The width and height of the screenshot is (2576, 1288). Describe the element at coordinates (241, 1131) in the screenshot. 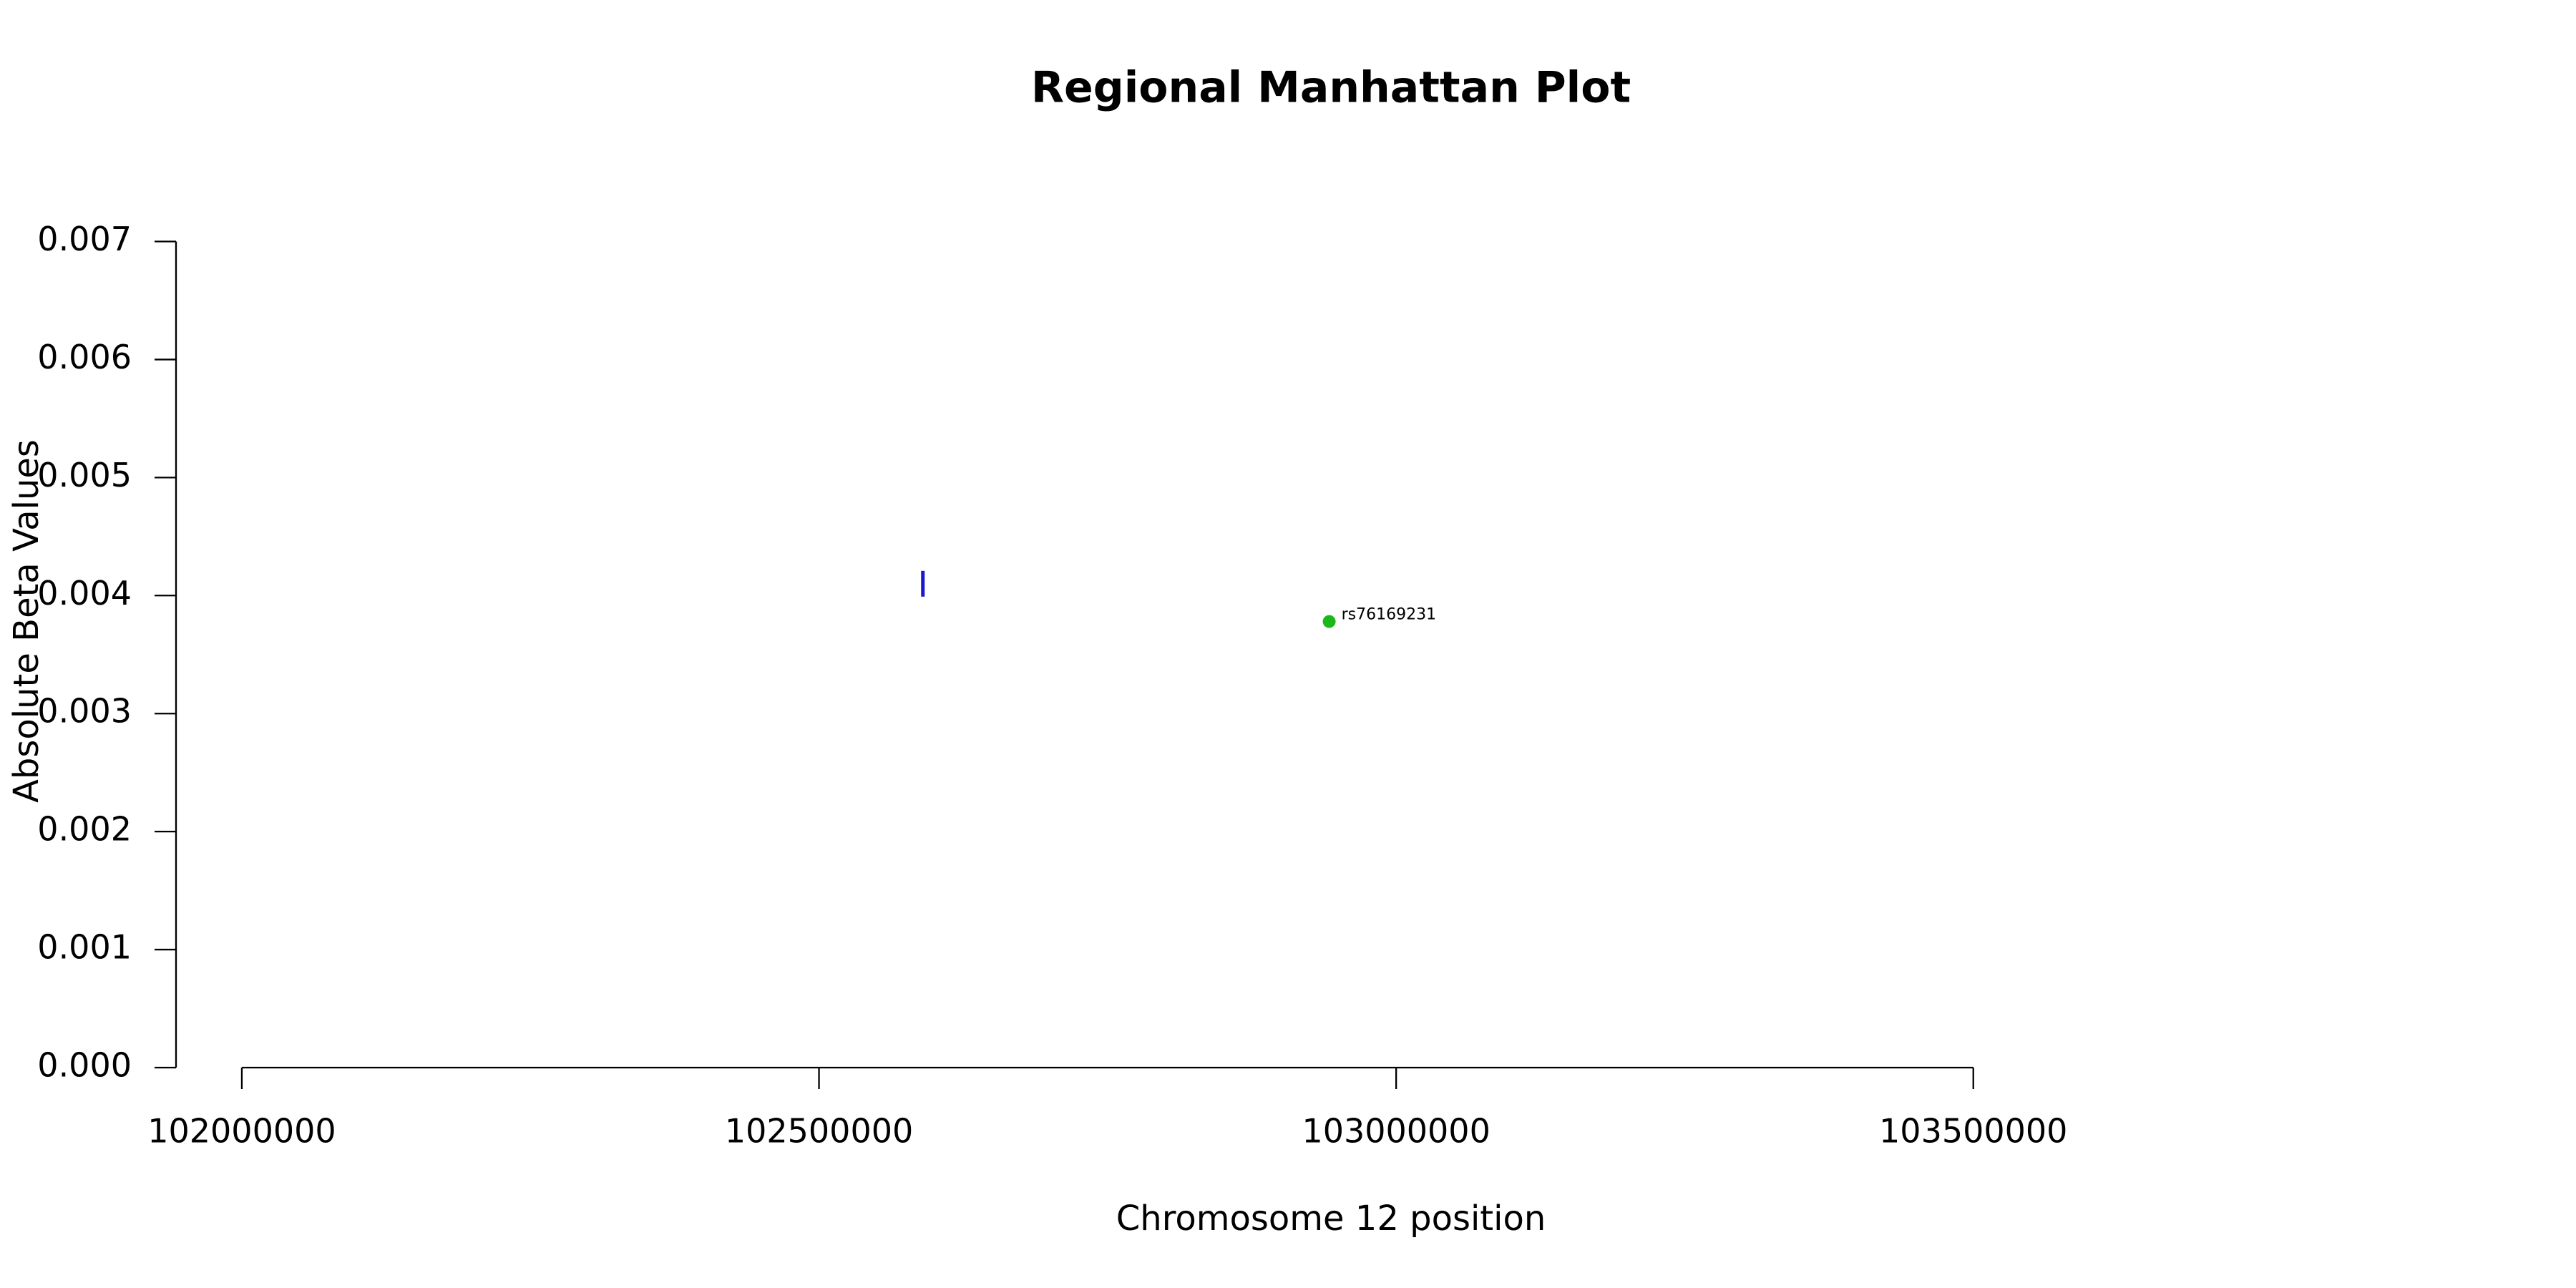

I see `x-tick-label: 102000000` at that location.